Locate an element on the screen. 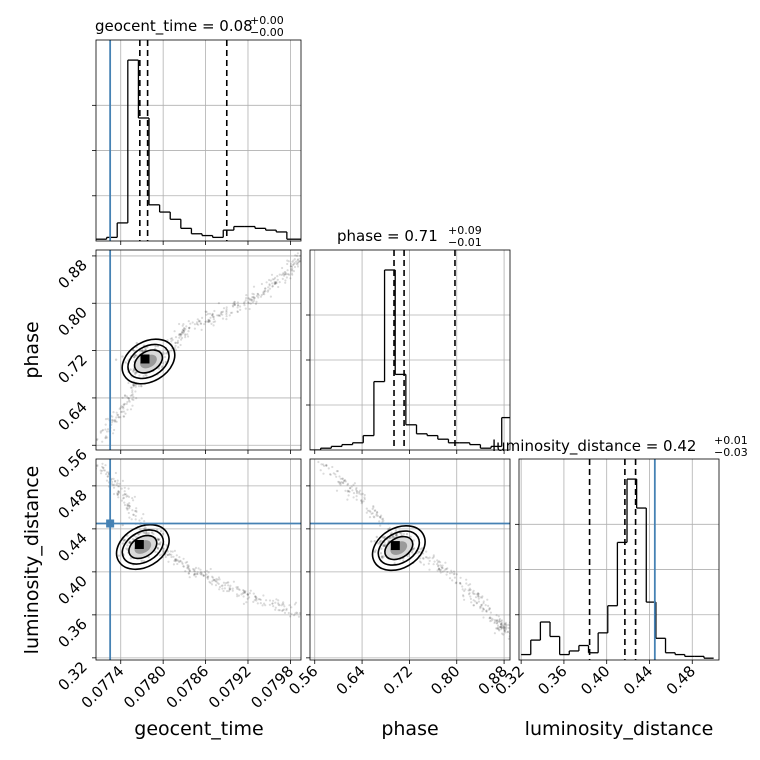  xlabel-geocent-time: geocent_time is located at coordinates (198, 729).